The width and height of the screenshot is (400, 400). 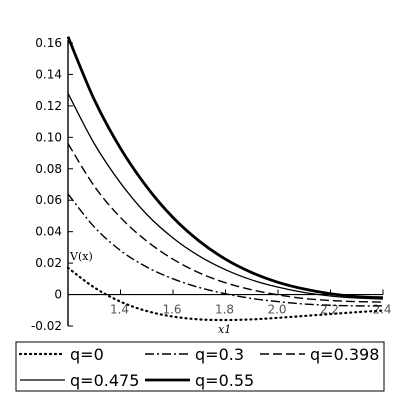 What do you see at coordinates (87, 354) in the screenshot?
I see `legend-label-0: q=0` at bounding box center [87, 354].